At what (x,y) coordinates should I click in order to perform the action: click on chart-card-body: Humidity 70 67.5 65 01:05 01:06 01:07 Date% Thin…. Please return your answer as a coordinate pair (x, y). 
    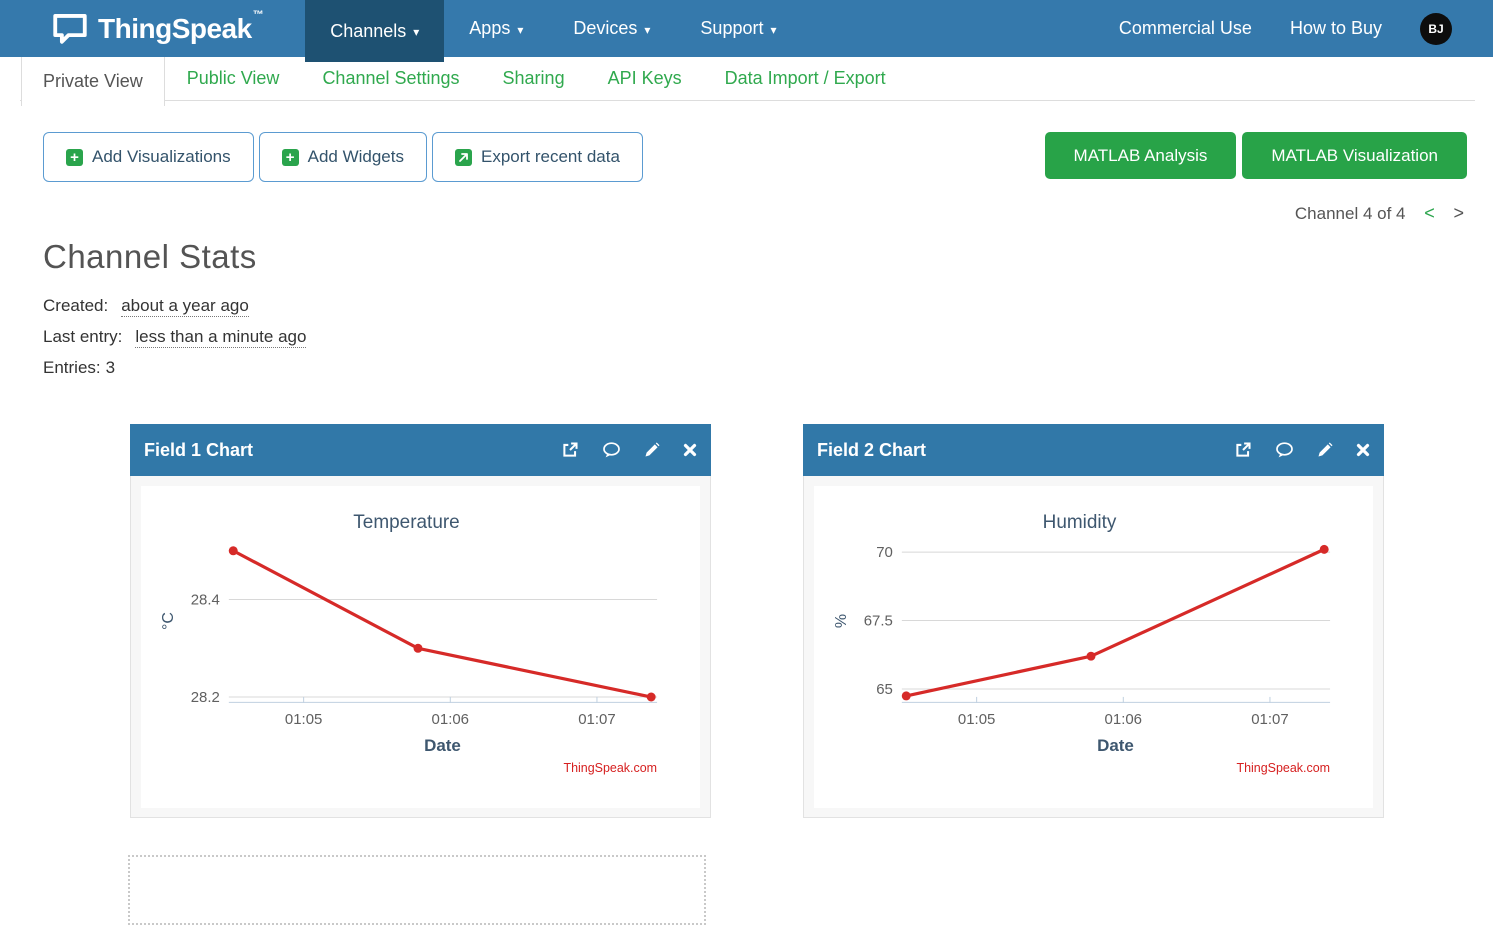
    Looking at the image, I should click on (1093, 647).